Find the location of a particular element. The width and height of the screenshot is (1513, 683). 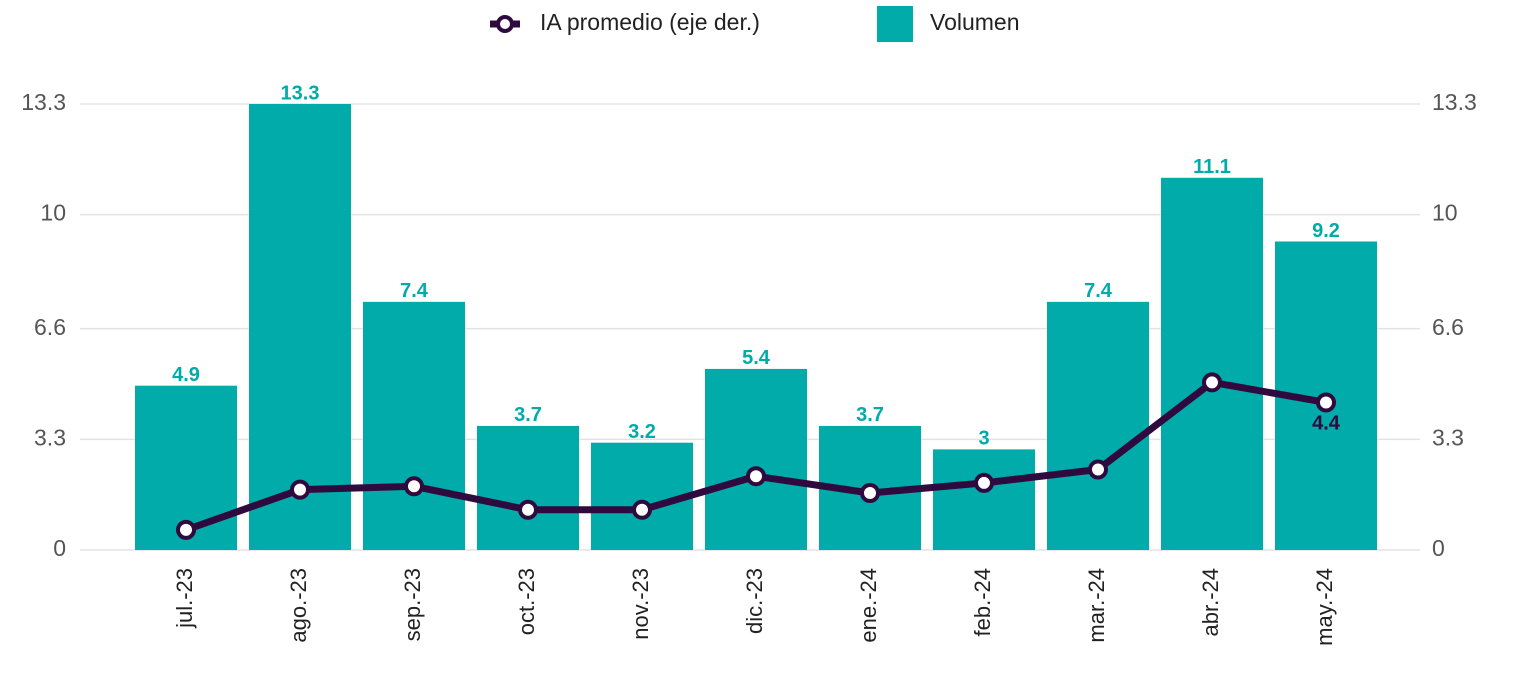

x-tick-label: mar.-24 is located at coordinates (1096, 605).